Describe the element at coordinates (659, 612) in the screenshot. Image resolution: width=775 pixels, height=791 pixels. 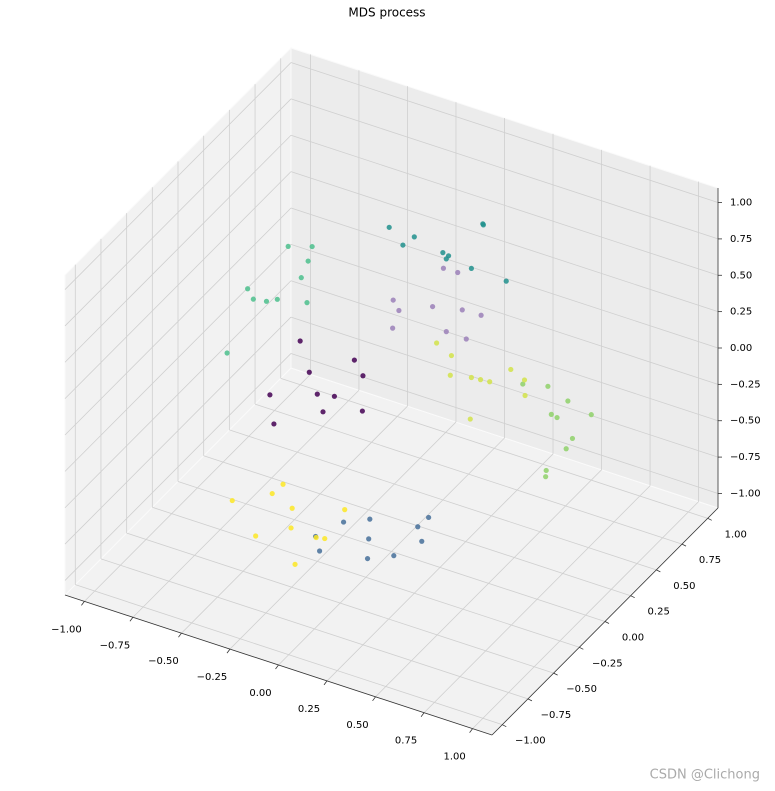
I see `y-tick-label: 0.25` at that location.